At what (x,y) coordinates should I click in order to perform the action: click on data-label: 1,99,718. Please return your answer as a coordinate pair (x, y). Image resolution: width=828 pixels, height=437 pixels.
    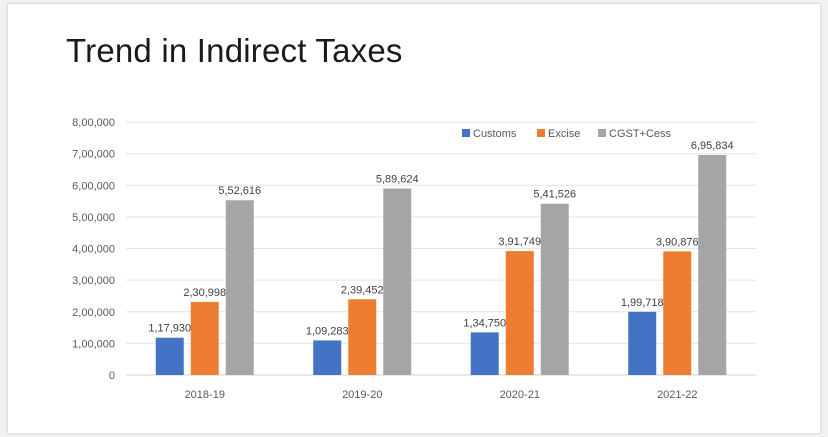
    Looking at the image, I should click on (642, 303).